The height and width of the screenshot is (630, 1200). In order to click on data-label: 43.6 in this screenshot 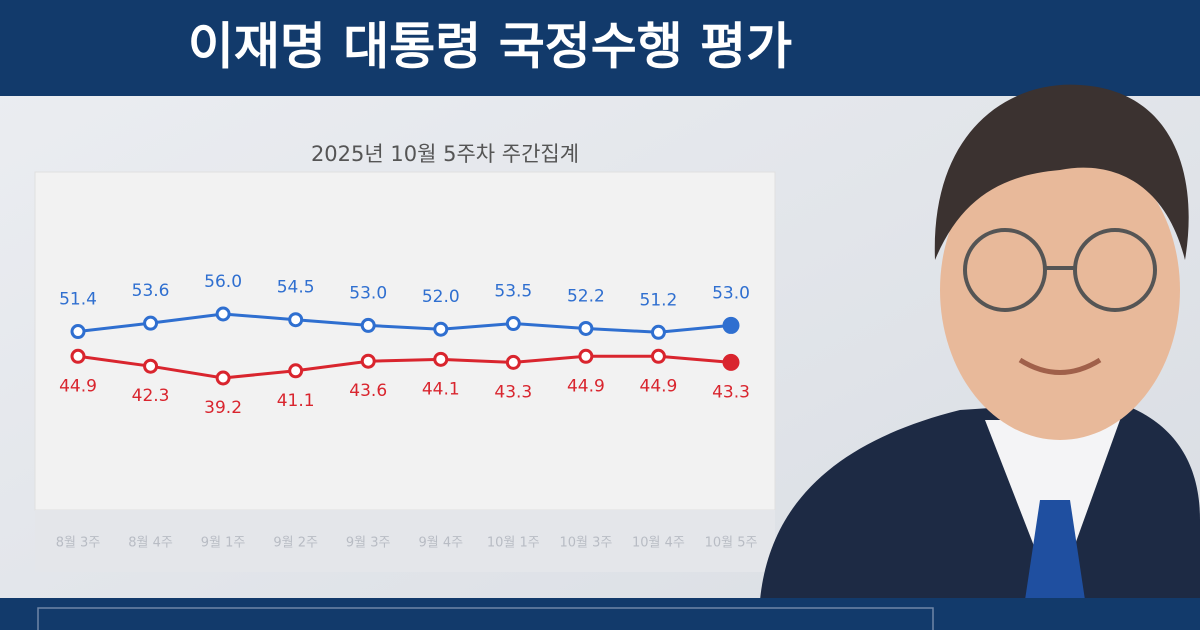, I will do `click(368, 391)`.